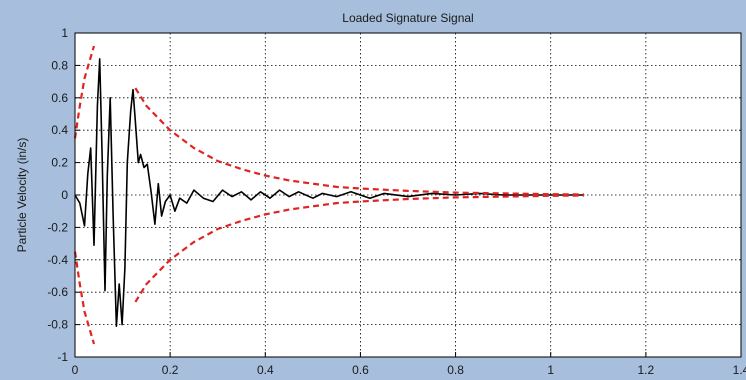 Image resolution: width=746 pixels, height=380 pixels. Describe the element at coordinates (57, 292) in the screenshot. I see `y-tick-label: -0.6` at that location.